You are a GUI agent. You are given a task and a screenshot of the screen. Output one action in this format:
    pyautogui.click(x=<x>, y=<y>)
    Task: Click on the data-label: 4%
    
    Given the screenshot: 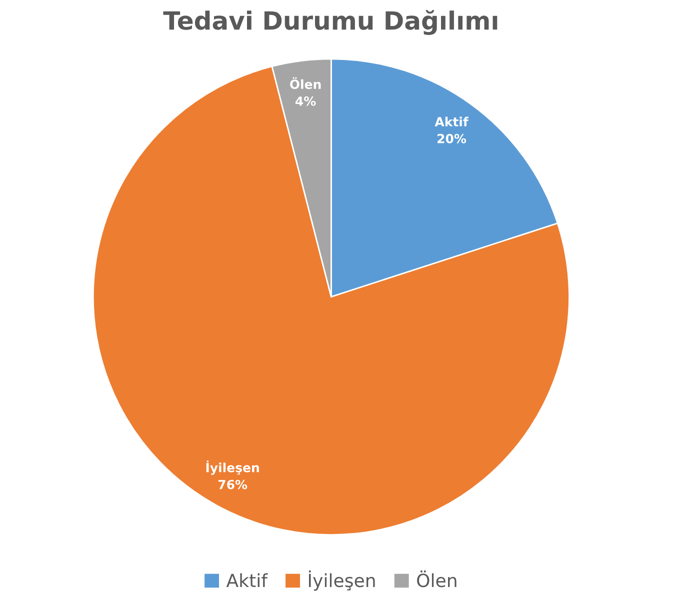 What is the action you would take?
    pyautogui.click(x=305, y=101)
    